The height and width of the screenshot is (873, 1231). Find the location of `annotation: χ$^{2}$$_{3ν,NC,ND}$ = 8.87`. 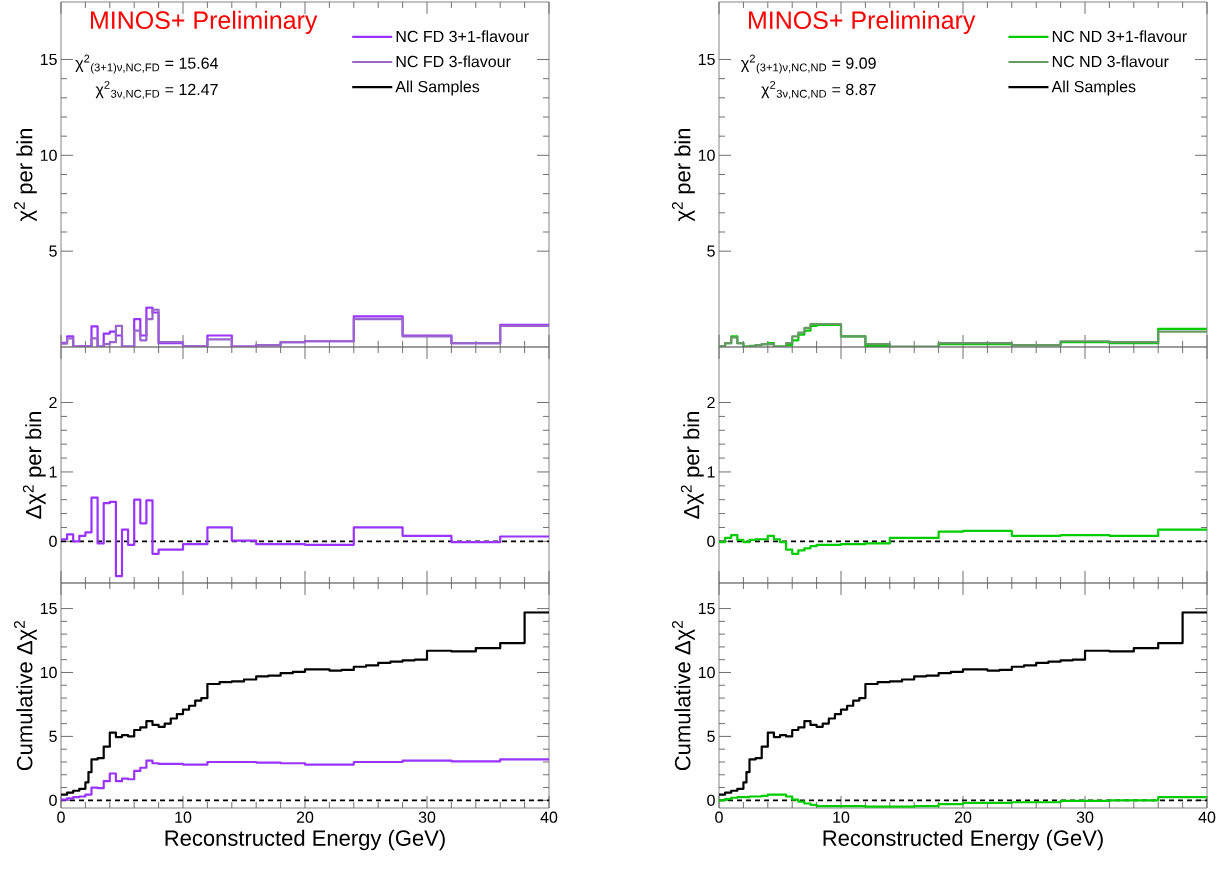

annotation: χ$^{2}$$_{3ν,NC,ND}$ = 8.87 is located at coordinates (818, 90).